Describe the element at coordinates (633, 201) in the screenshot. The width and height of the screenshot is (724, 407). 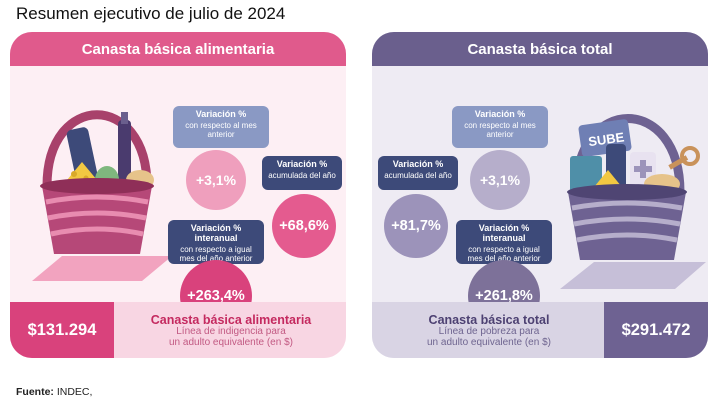
I see `total-basket-illustration: SUBE` at that location.